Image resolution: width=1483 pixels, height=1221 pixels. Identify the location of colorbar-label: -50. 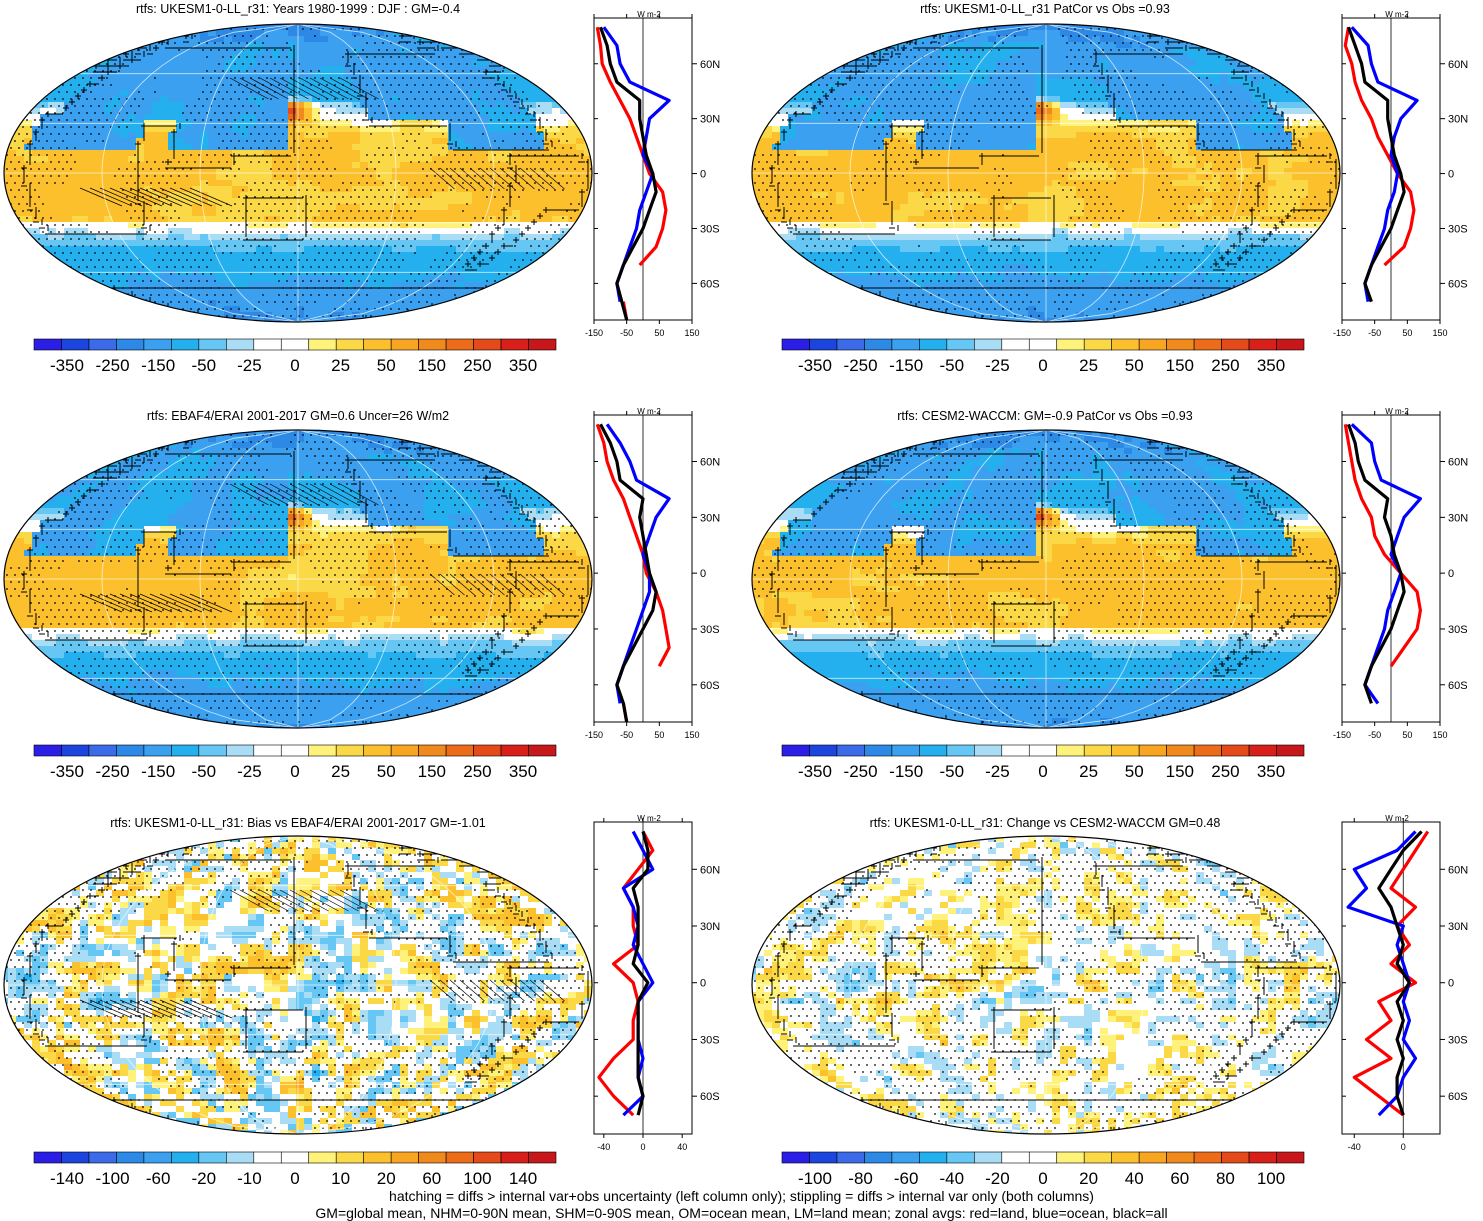
(203, 771).